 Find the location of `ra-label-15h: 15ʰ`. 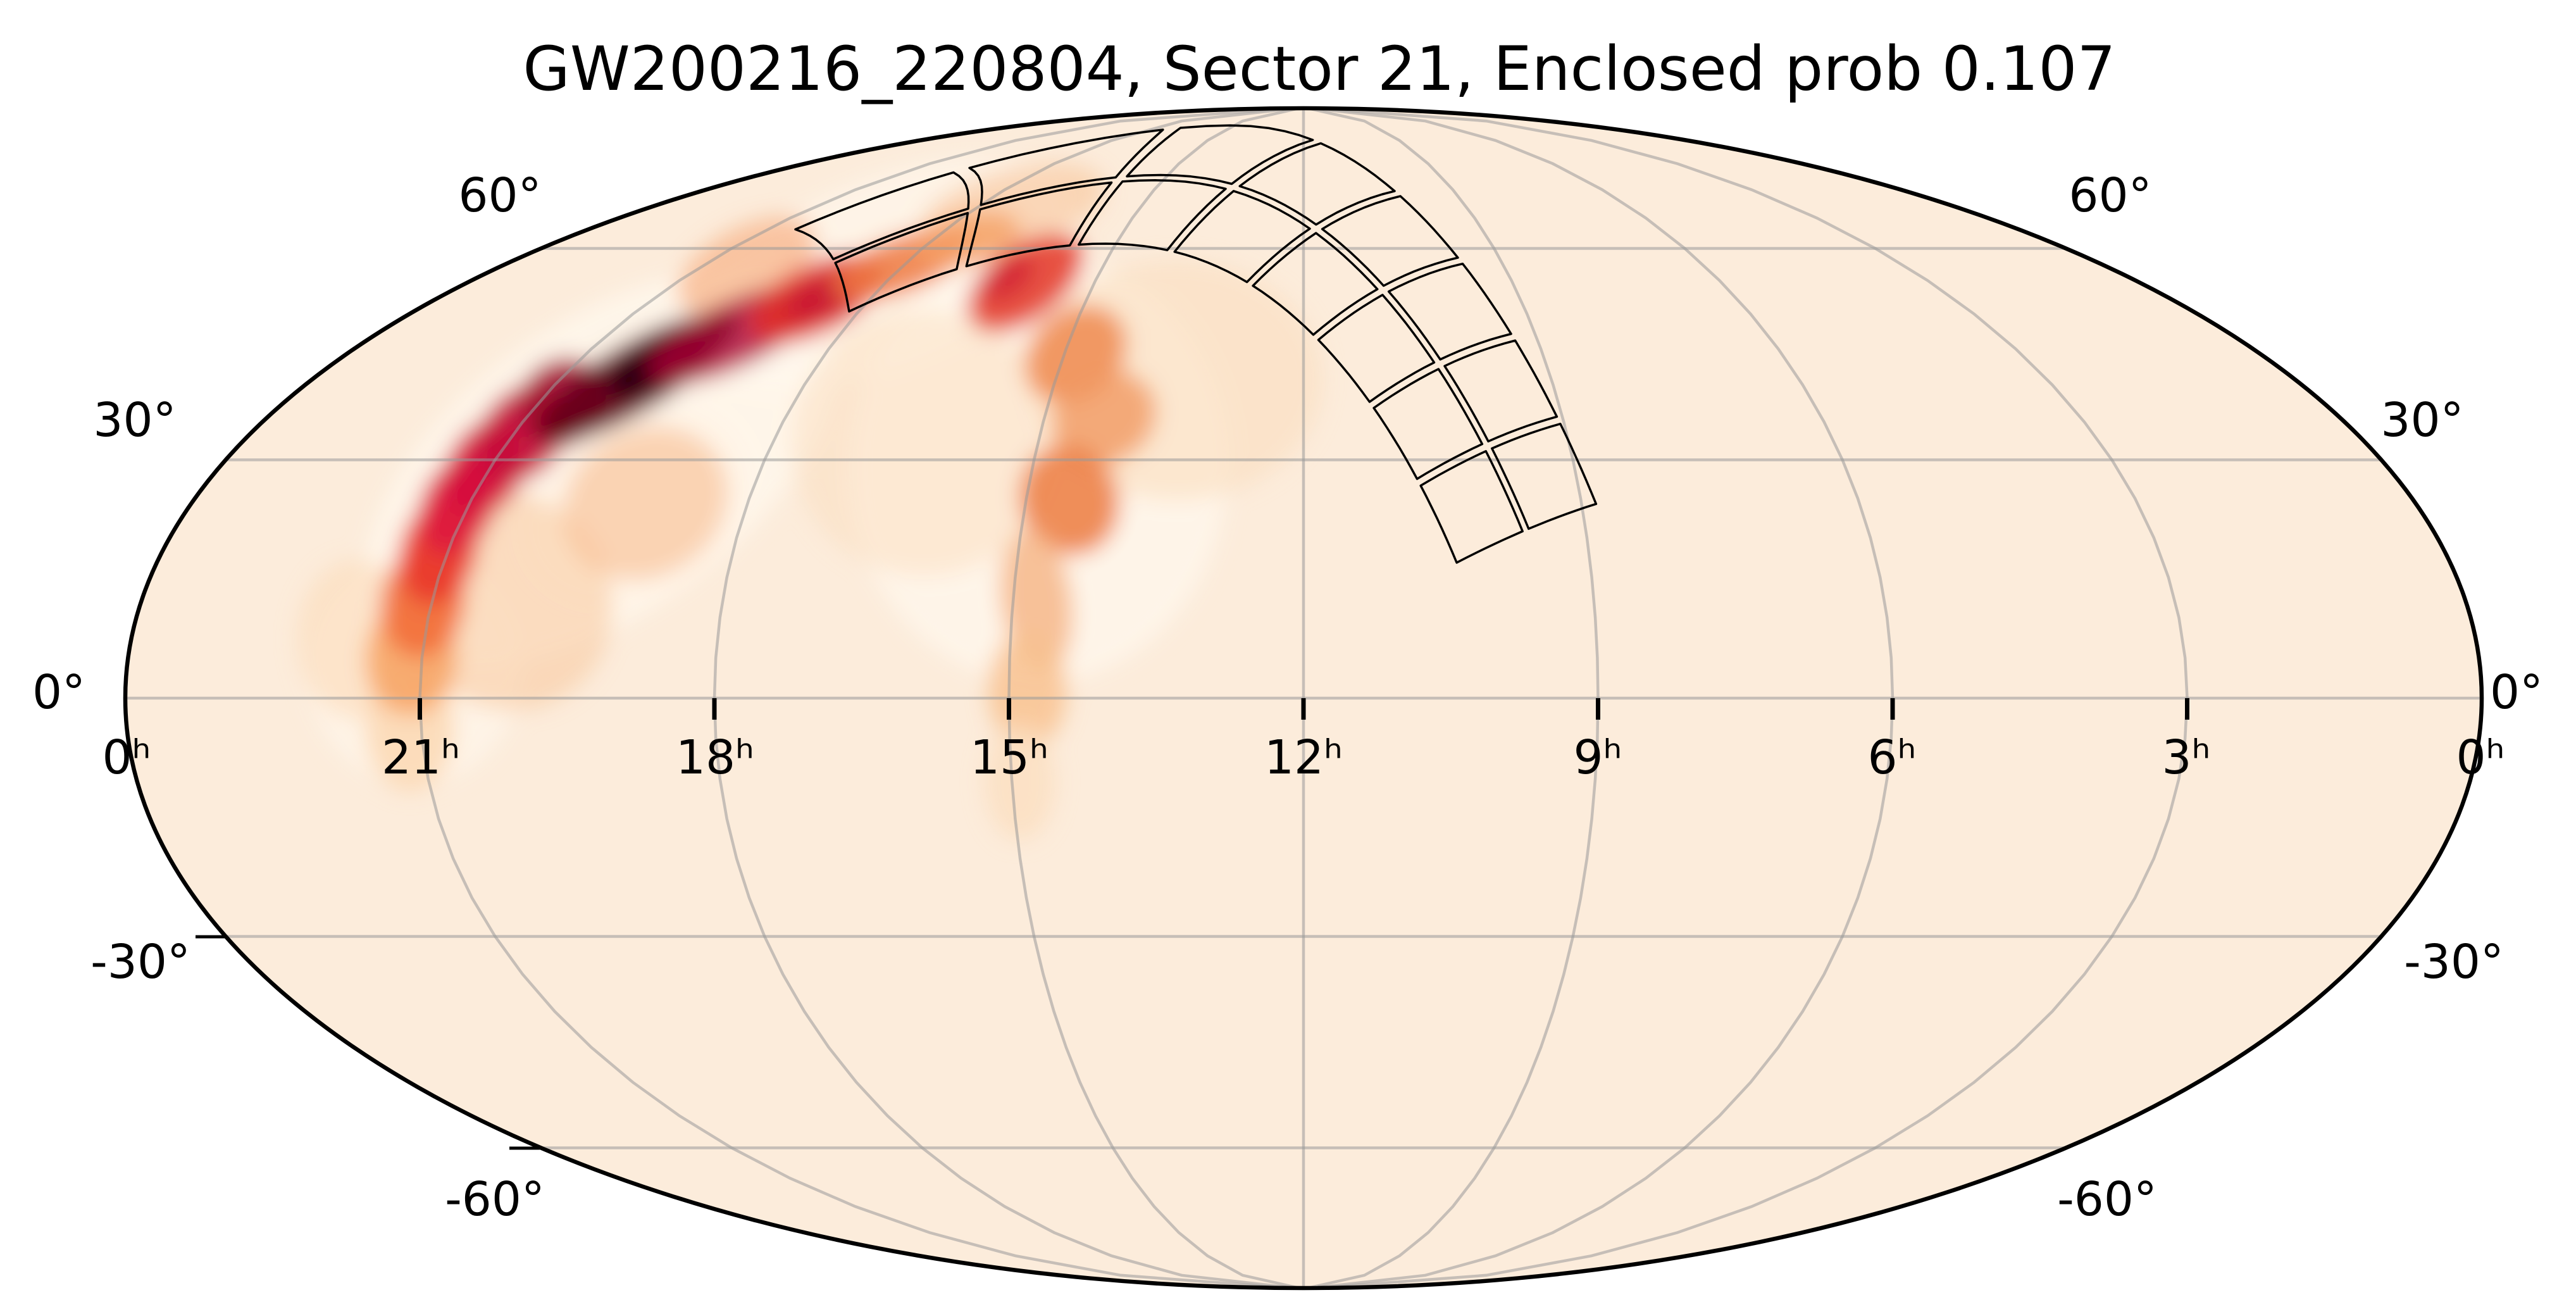

ra-label-15h: 15ʰ is located at coordinates (1009, 757).